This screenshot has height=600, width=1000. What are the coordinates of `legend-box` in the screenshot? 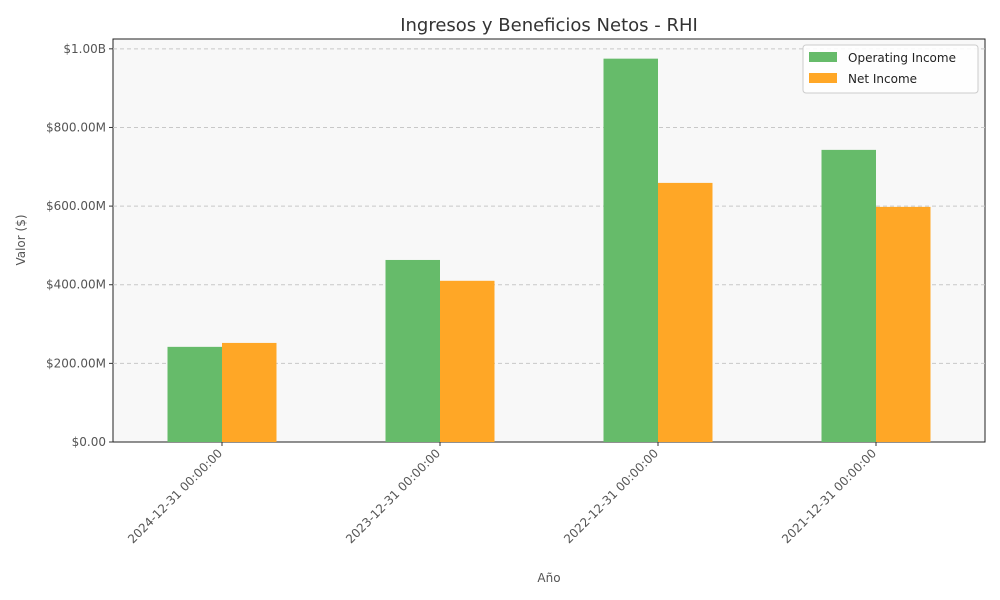 It's located at (890, 69).